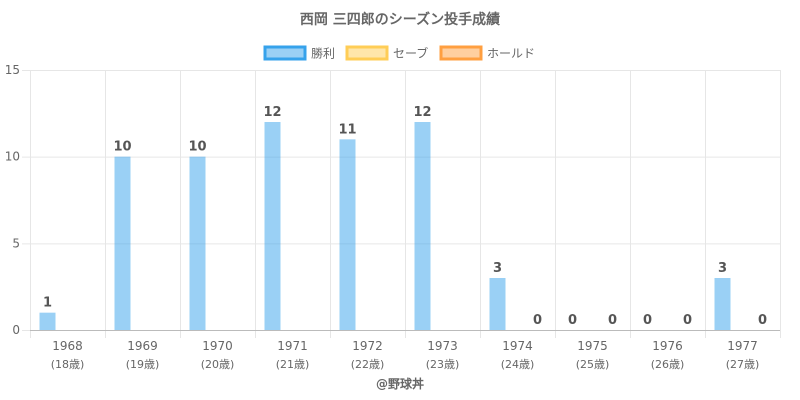  Describe the element at coordinates (742, 346) in the screenshot. I see `x-tick-label: 1977` at that location.